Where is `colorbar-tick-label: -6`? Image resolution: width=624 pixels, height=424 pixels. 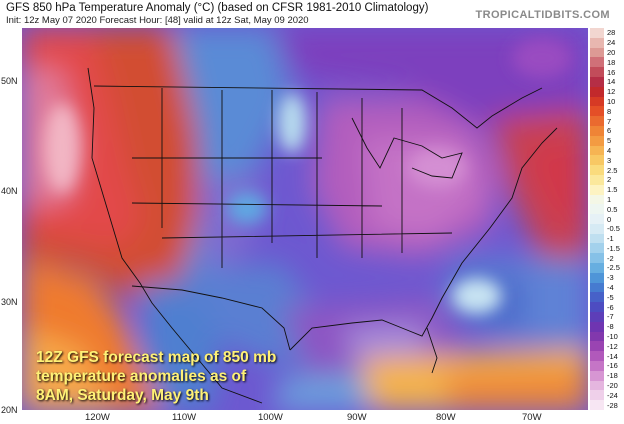 colorbar-tick-label: -6 is located at coordinates (610, 307).